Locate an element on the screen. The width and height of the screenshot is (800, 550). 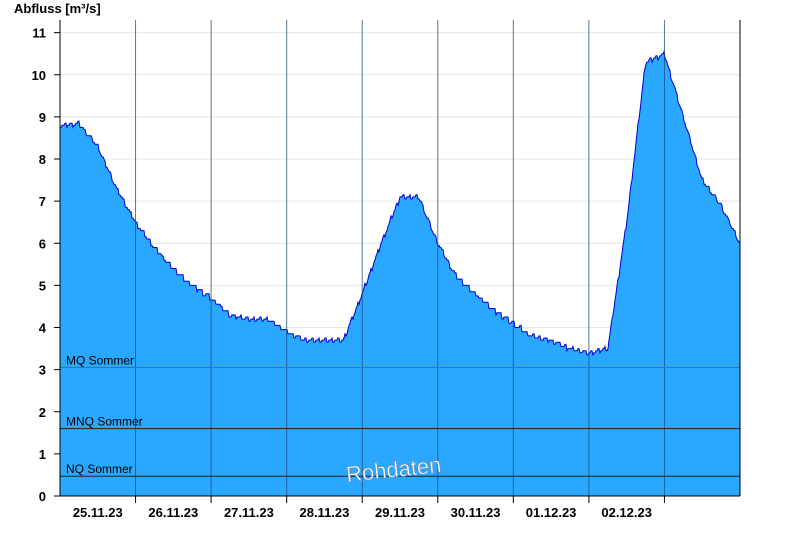
y-tick-label: 11 is located at coordinates (39, 33).